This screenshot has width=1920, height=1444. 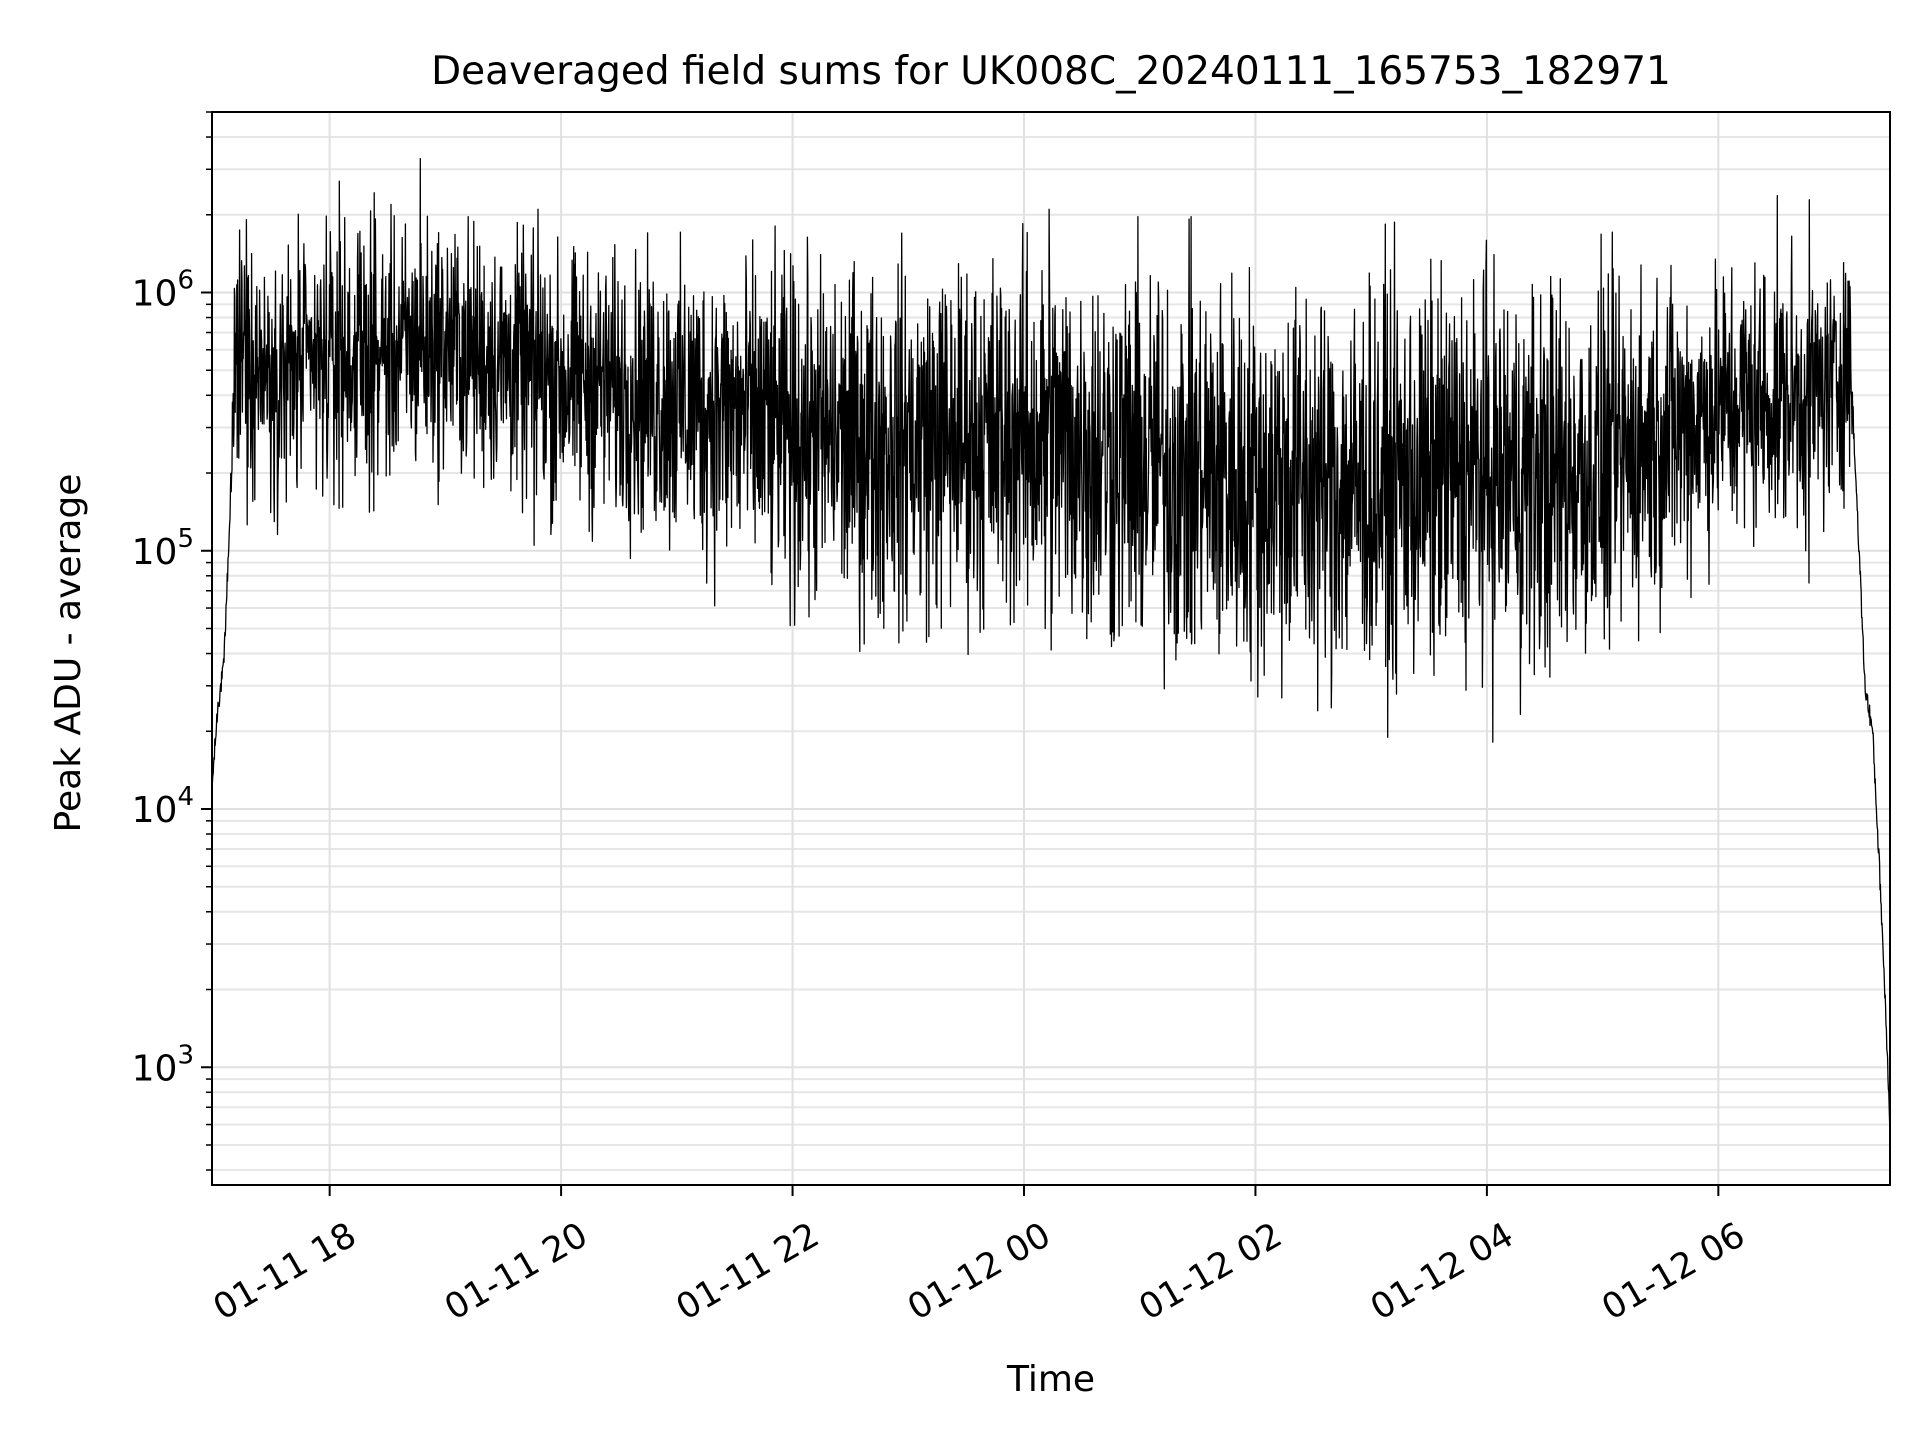 What do you see at coordinates (68, 653) in the screenshot?
I see `y-axis-label: Peak ADU - average` at bounding box center [68, 653].